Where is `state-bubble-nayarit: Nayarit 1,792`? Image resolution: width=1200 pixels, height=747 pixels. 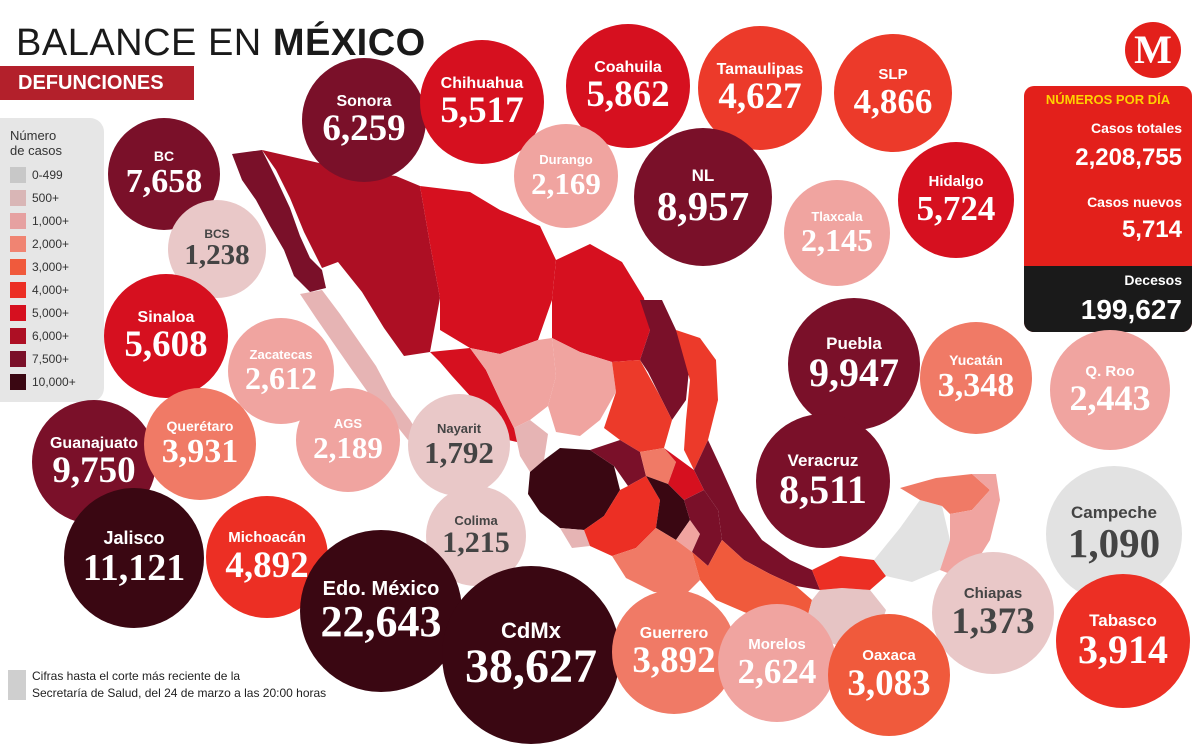 state-bubble-nayarit: Nayarit 1,792 is located at coordinates (459, 445).